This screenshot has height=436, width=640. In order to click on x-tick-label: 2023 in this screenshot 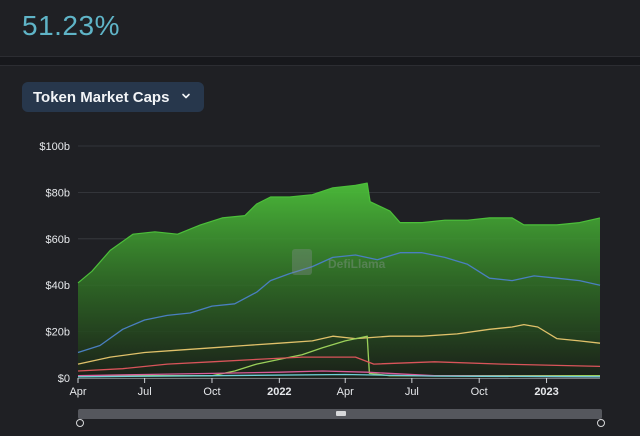, I will do `click(546, 392)`.